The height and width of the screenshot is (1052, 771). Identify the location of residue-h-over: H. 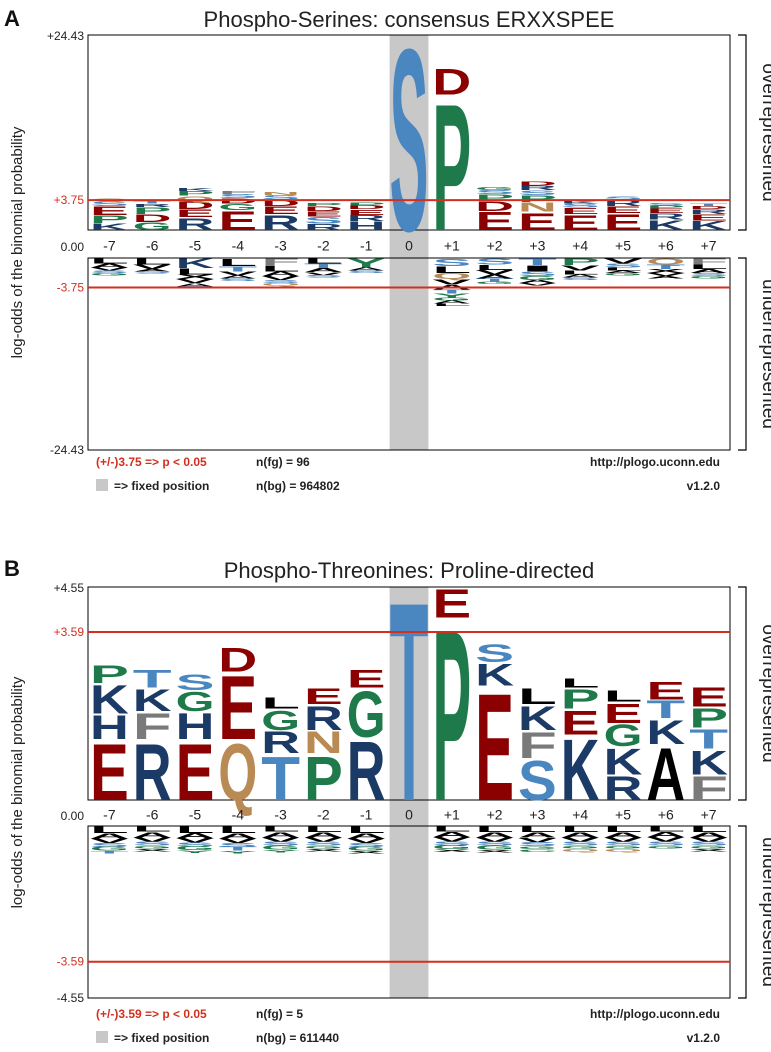
(109, 727).